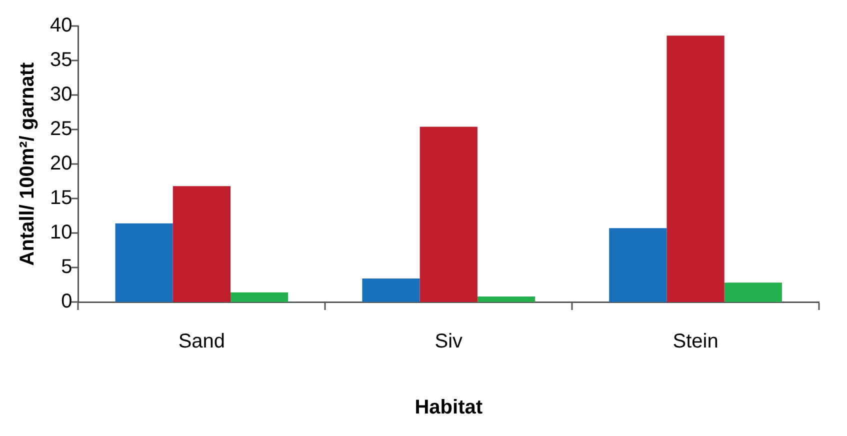 This screenshot has height=436, width=847. What do you see at coordinates (695, 341) in the screenshot?
I see `x-tick-label: Stein` at bounding box center [695, 341].